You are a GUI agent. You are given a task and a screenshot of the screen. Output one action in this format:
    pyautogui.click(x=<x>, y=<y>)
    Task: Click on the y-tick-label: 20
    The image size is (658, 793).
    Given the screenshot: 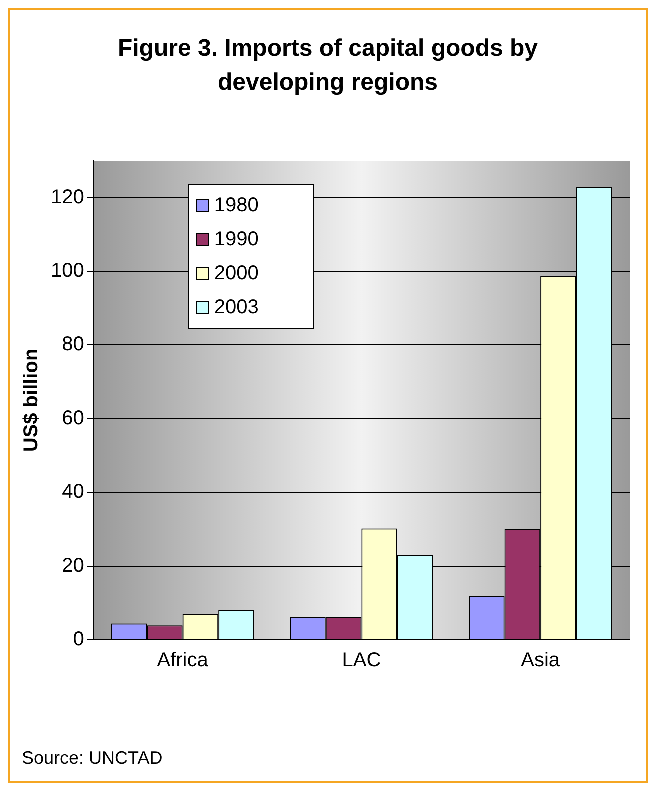 What is the action you would take?
    pyautogui.click(x=73, y=565)
    